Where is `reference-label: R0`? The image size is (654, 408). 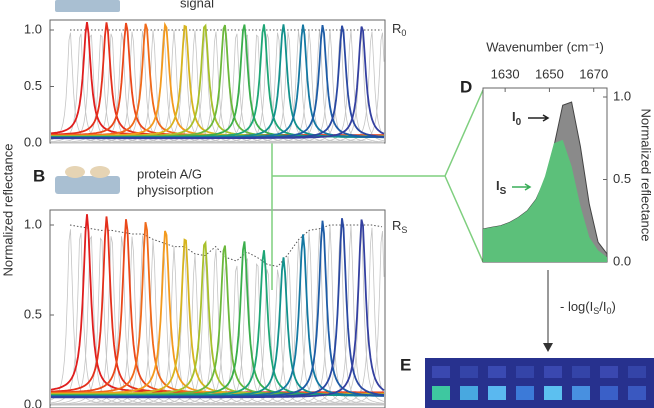
reference-label: R0 is located at coordinates (399, 29).